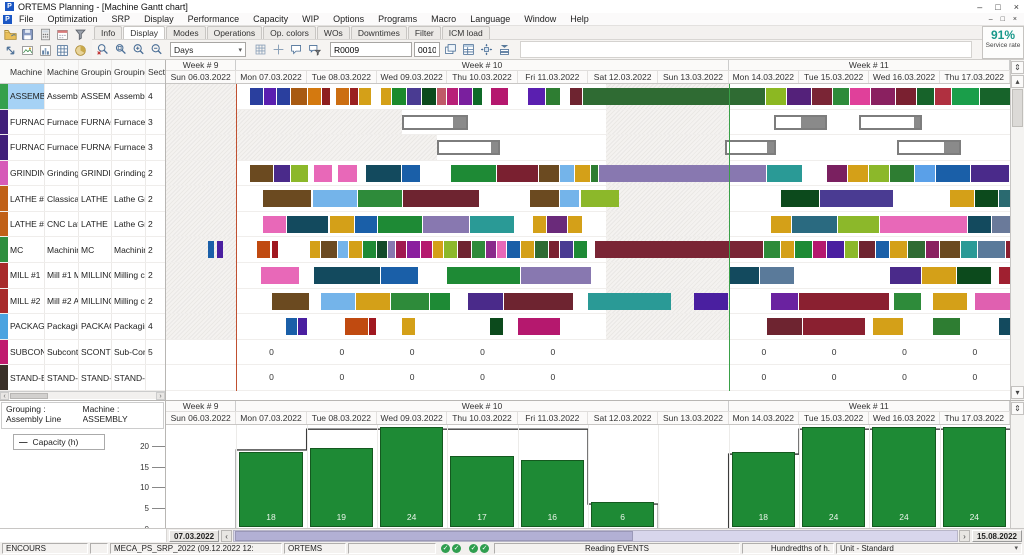 This screenshot has height=555, width=1024. Describe the element at coordinates (278, 49) in the screenshot. I see `crosshair-icon` at that location.